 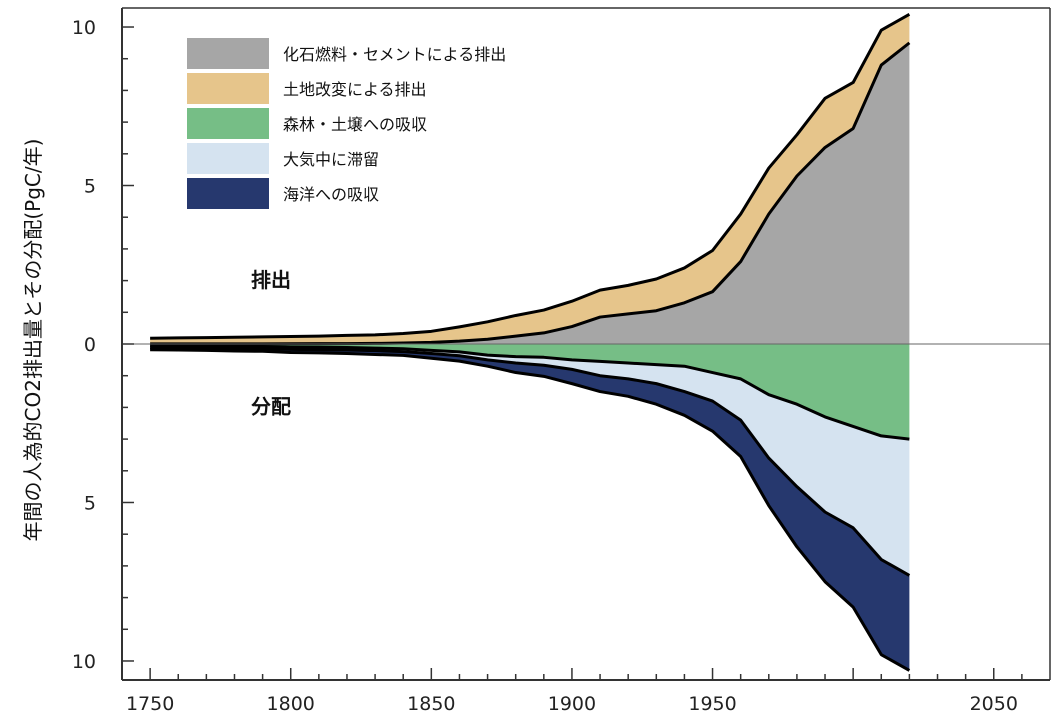 I want to click on annotation-label: 排出, so click(x=271, y=280).